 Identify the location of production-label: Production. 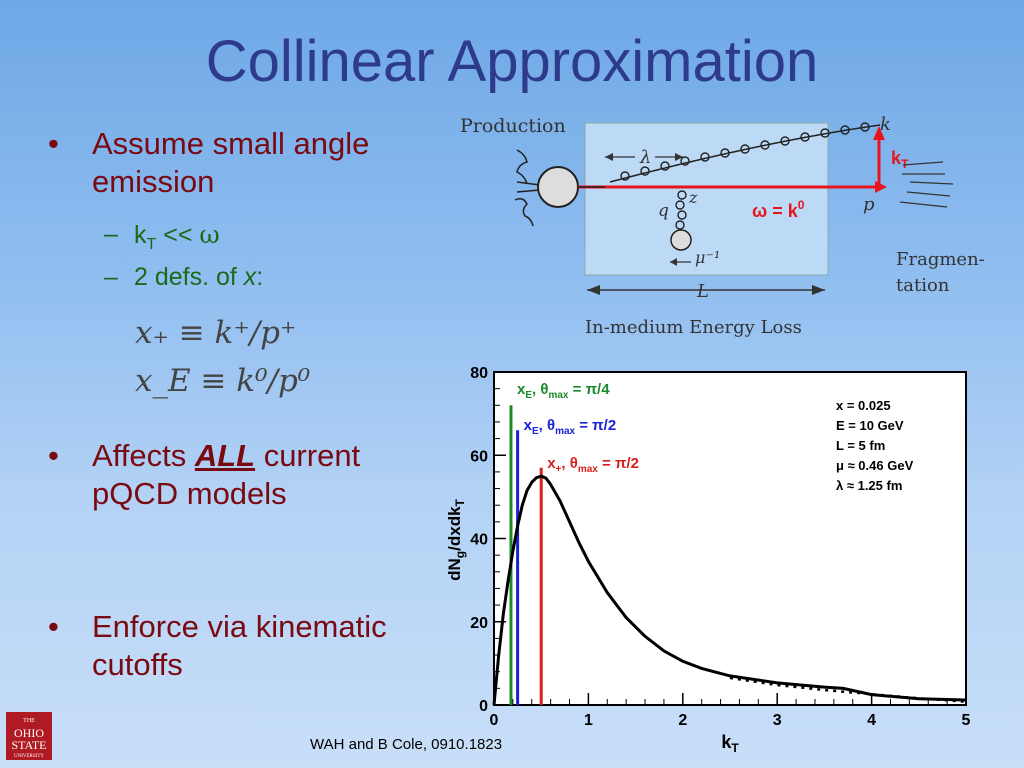
(513, 126).